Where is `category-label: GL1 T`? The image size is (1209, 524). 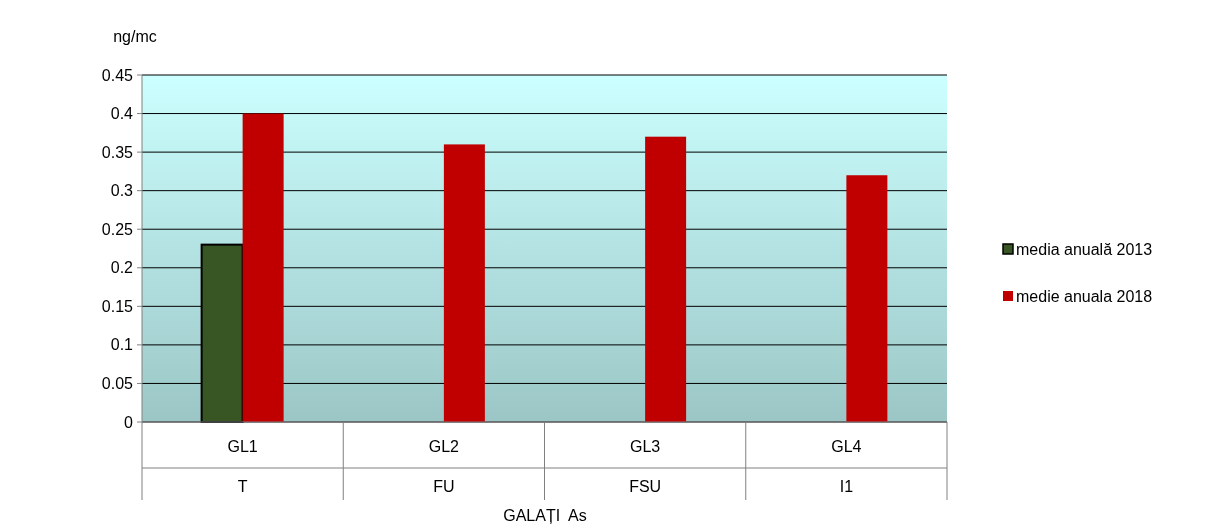
category-label: GL1 T is located at coordinates (242, 466).